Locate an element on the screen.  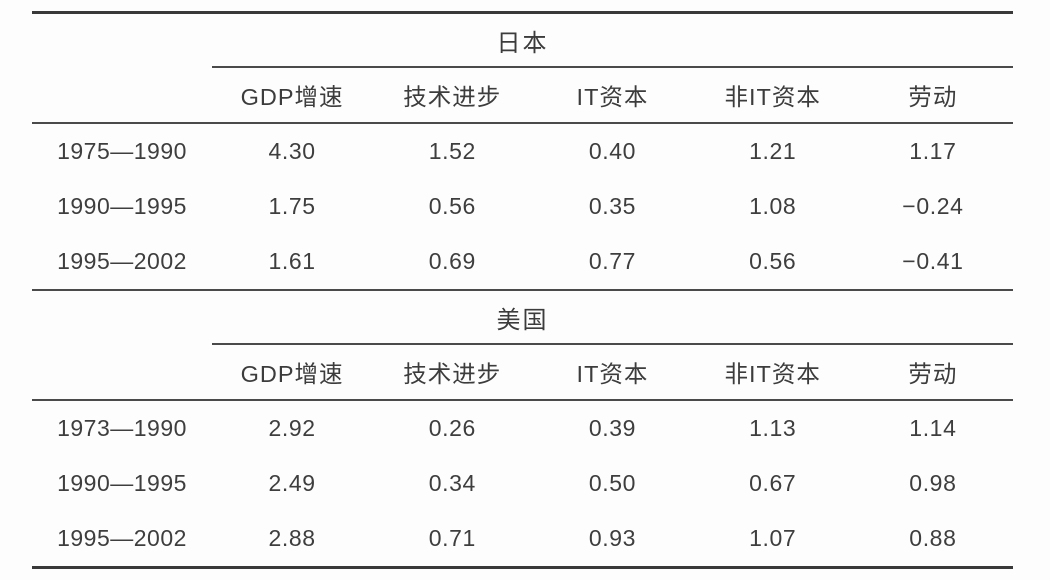
value-cell-gdp-growth: 2.92 is located at coordinates (292, 428).